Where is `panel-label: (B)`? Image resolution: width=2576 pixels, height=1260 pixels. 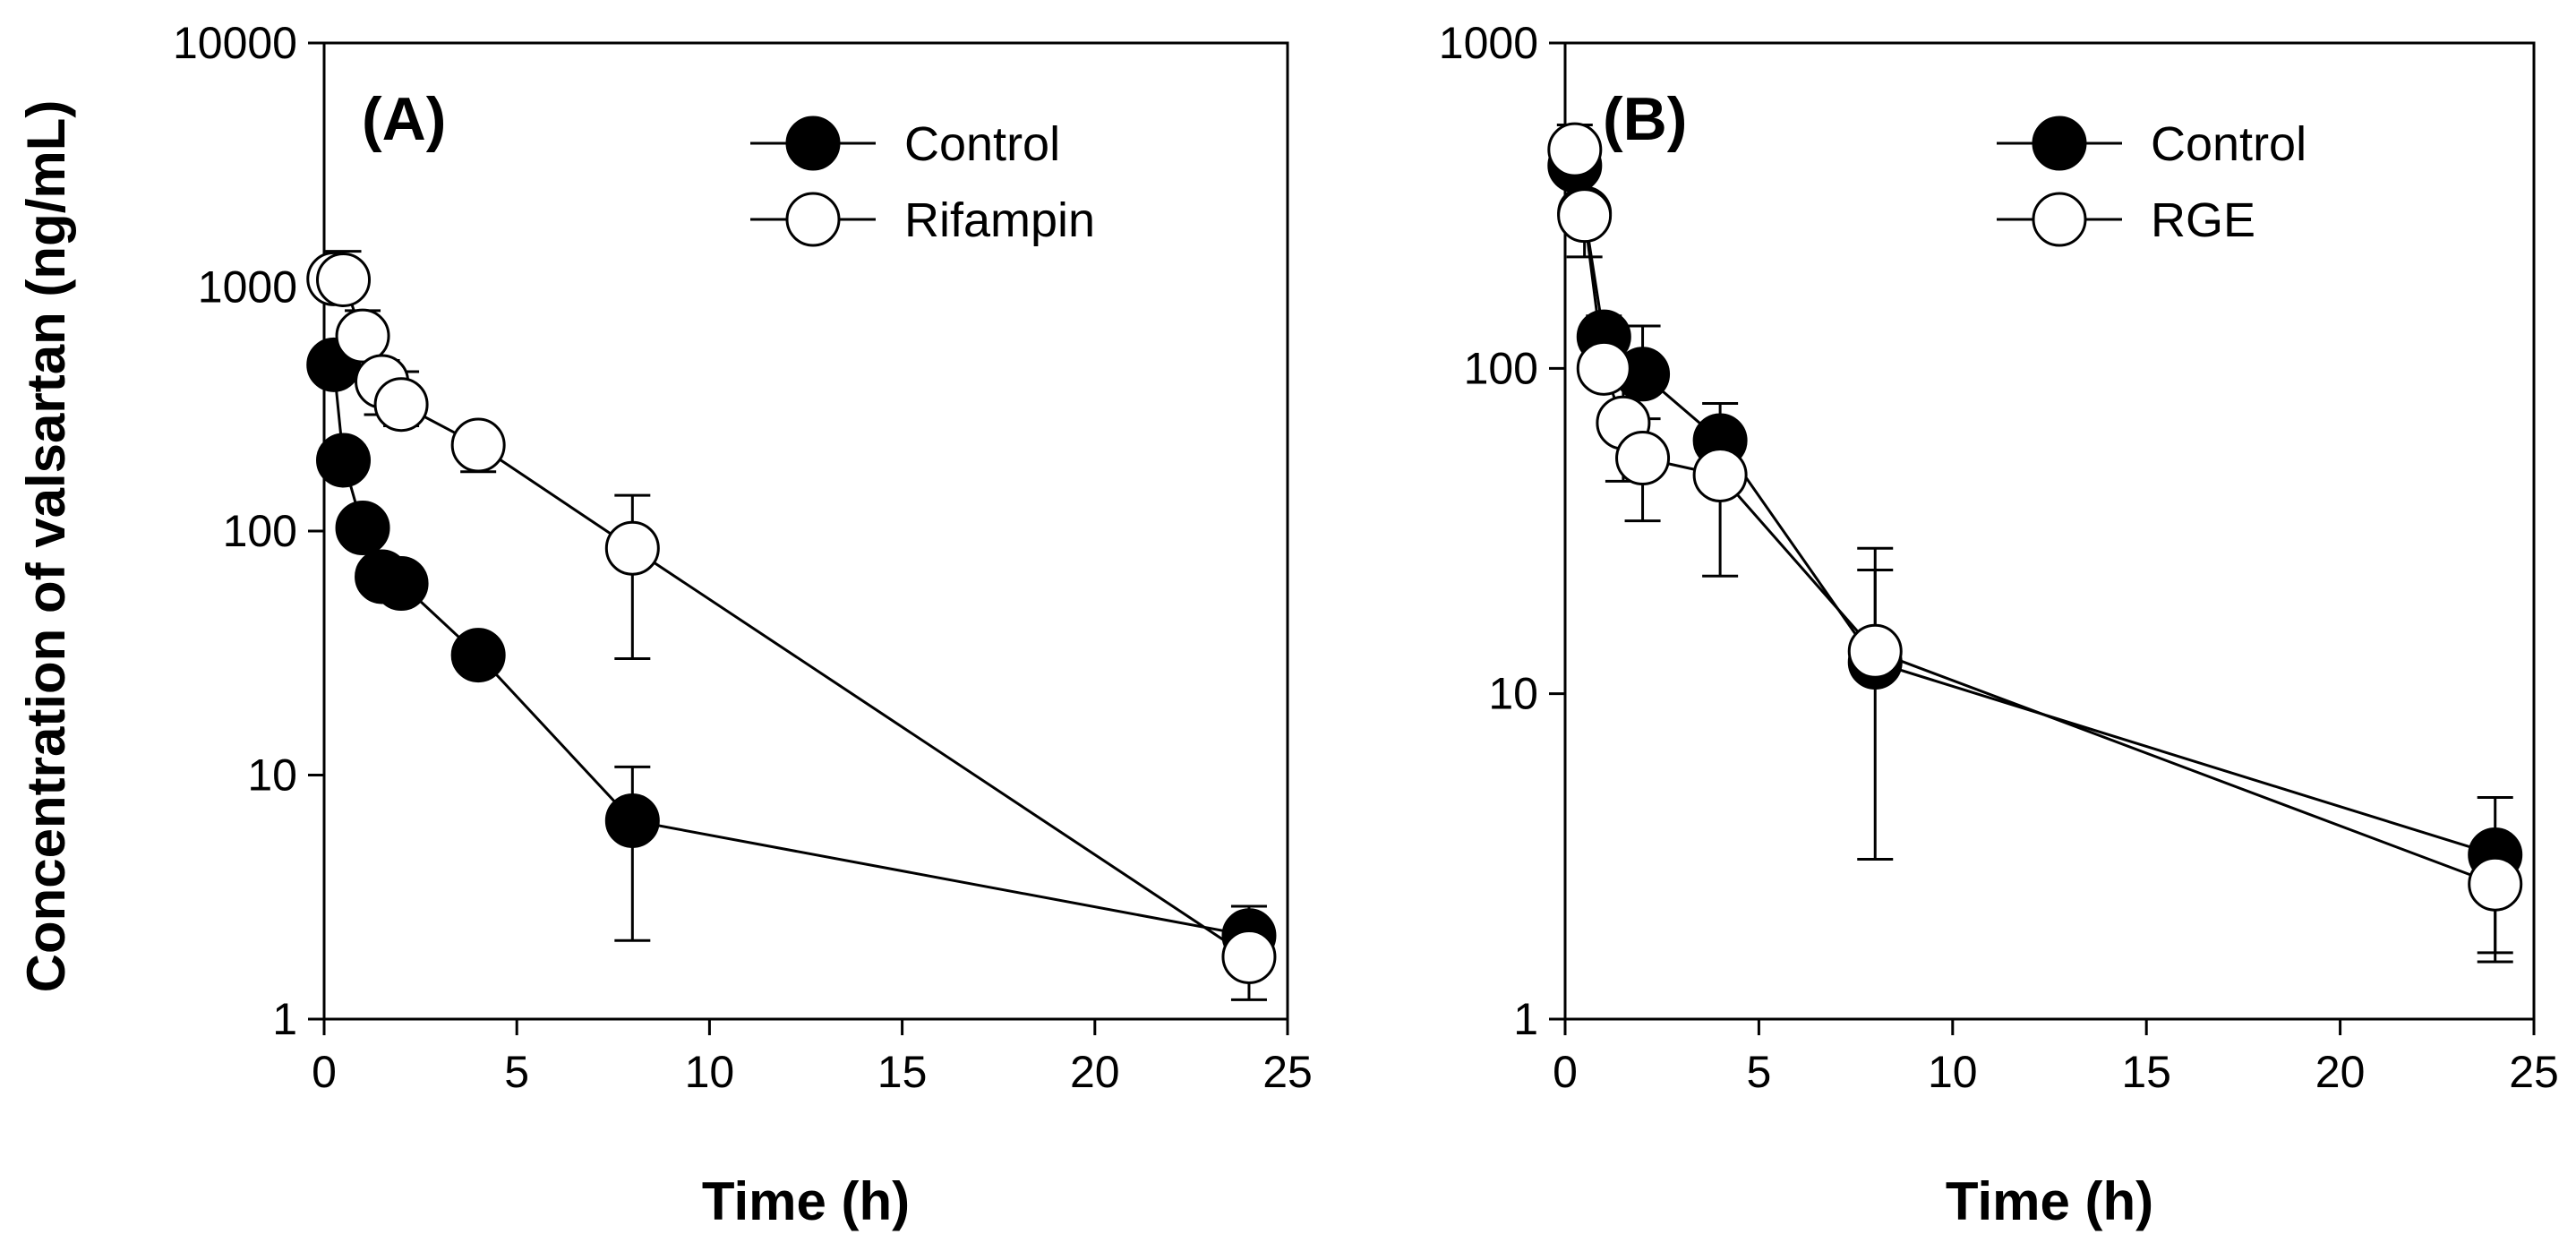 panel-label: (B) is located at coordinates (1645, 119).